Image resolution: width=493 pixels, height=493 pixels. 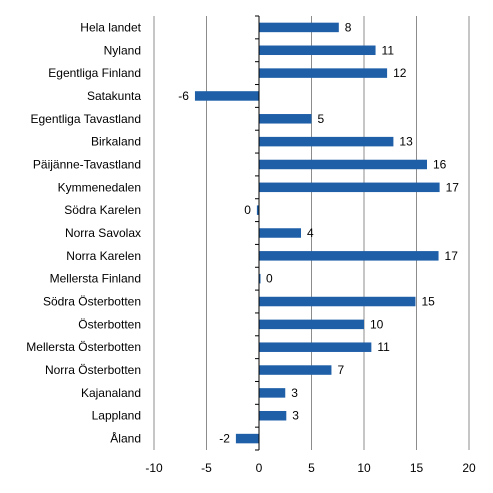 What do you see at coordinates (99, 187) in the screenshot?
I see `category-label: Kymmenedalen` at bounding box center [99, 187].